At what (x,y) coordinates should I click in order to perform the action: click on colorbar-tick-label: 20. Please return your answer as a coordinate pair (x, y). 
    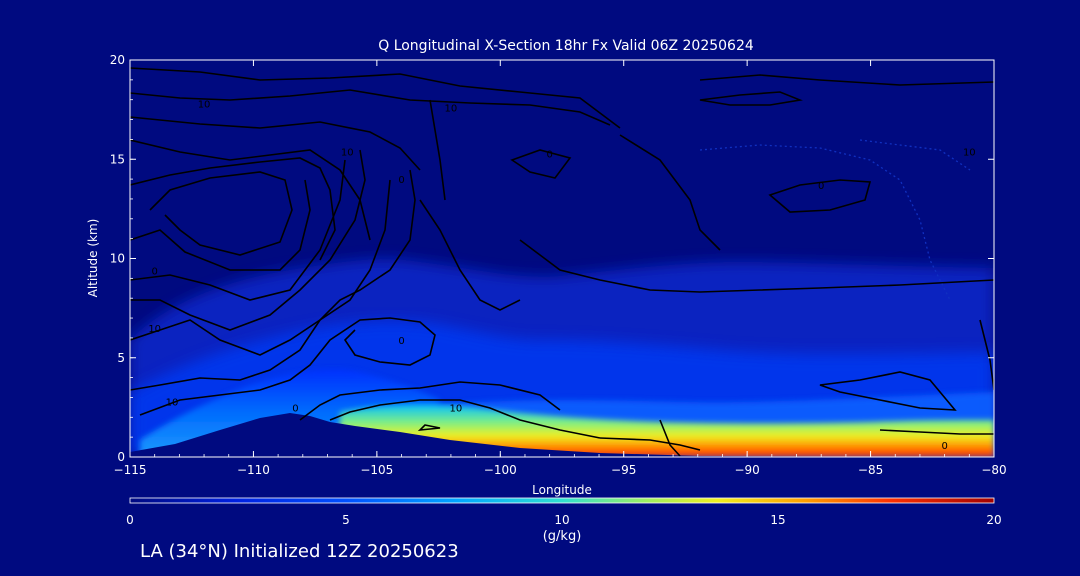
    Looking at the image, I should click on (993, 520).